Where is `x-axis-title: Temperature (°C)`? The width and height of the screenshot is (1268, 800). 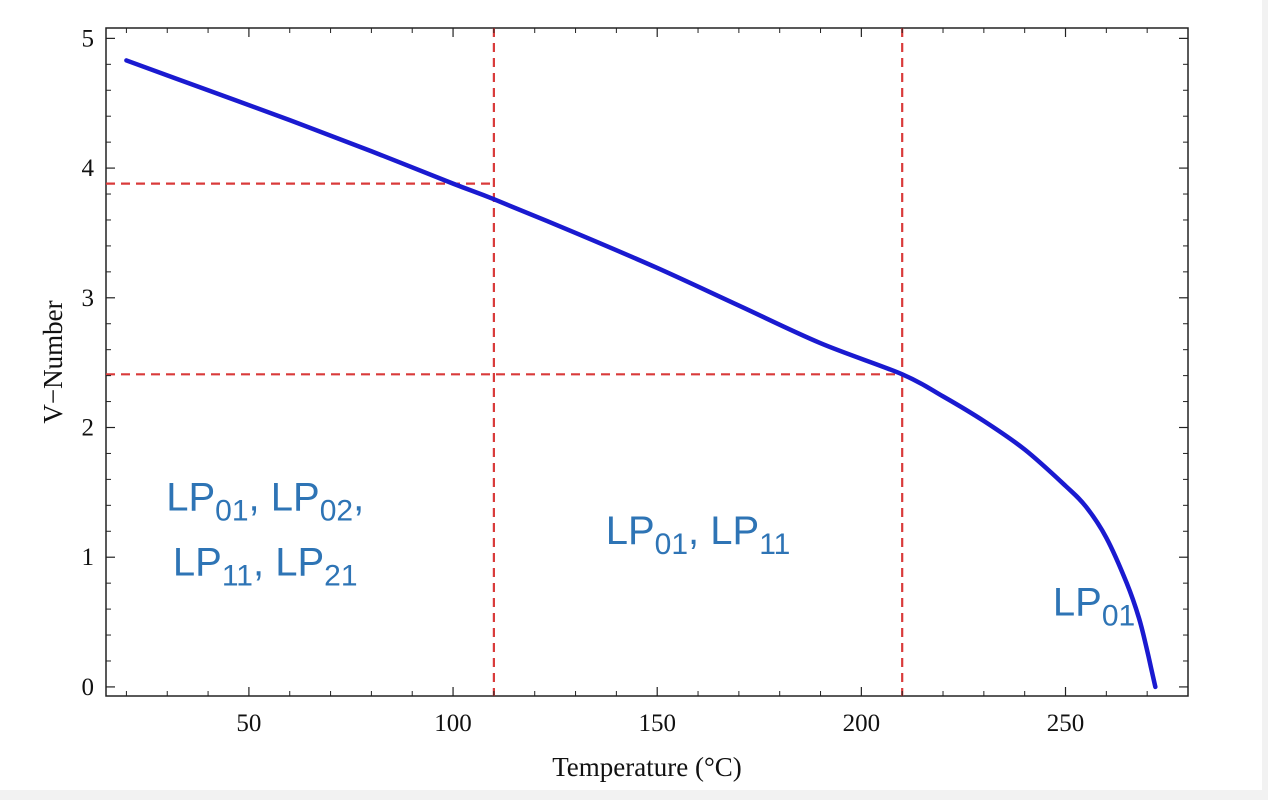
x-axis-title: Temperature (°C) is located at coordinates (647, 767).